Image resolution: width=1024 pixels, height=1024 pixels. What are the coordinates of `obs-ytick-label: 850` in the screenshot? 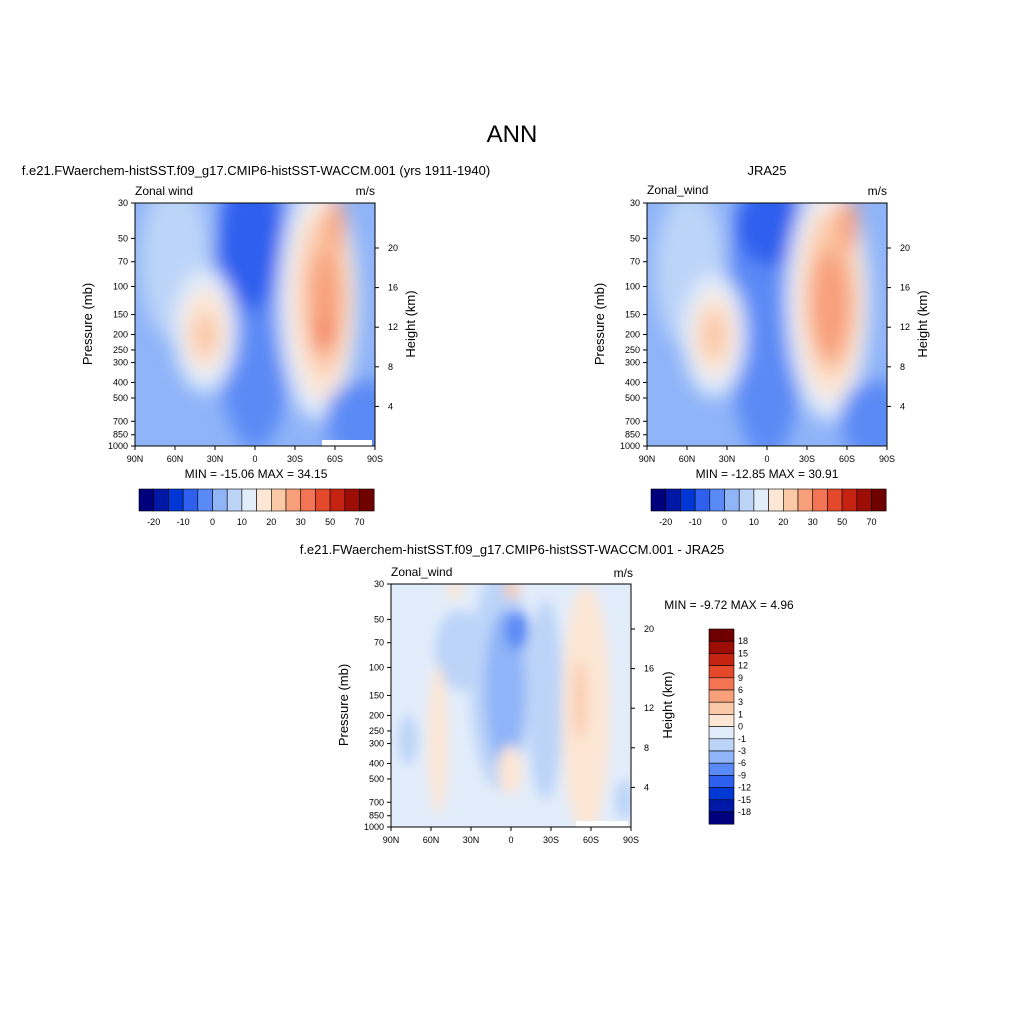 It's located at (632, 435).